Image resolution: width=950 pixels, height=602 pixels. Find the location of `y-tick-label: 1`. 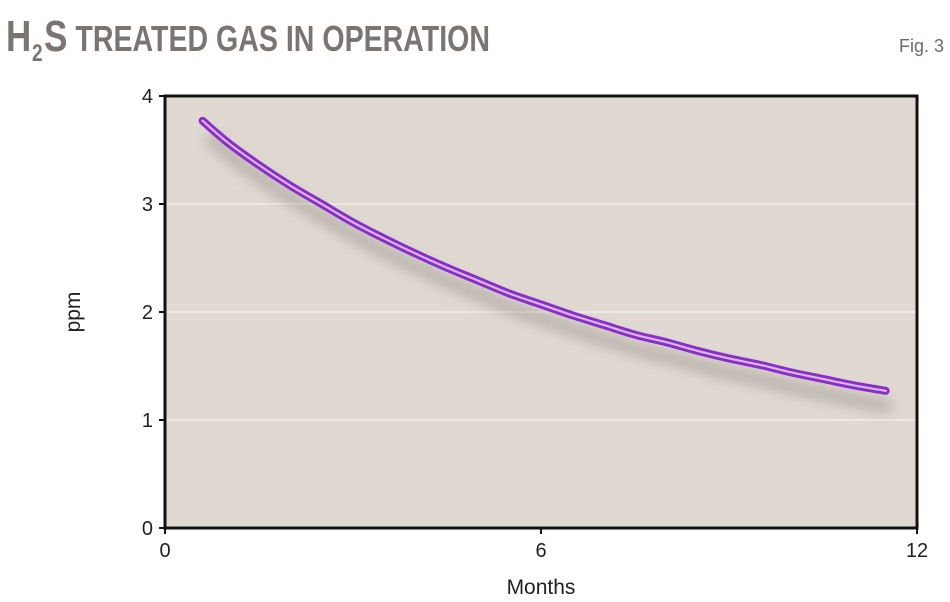

y-tick-label: 1 is located at coordinates (147, 421).